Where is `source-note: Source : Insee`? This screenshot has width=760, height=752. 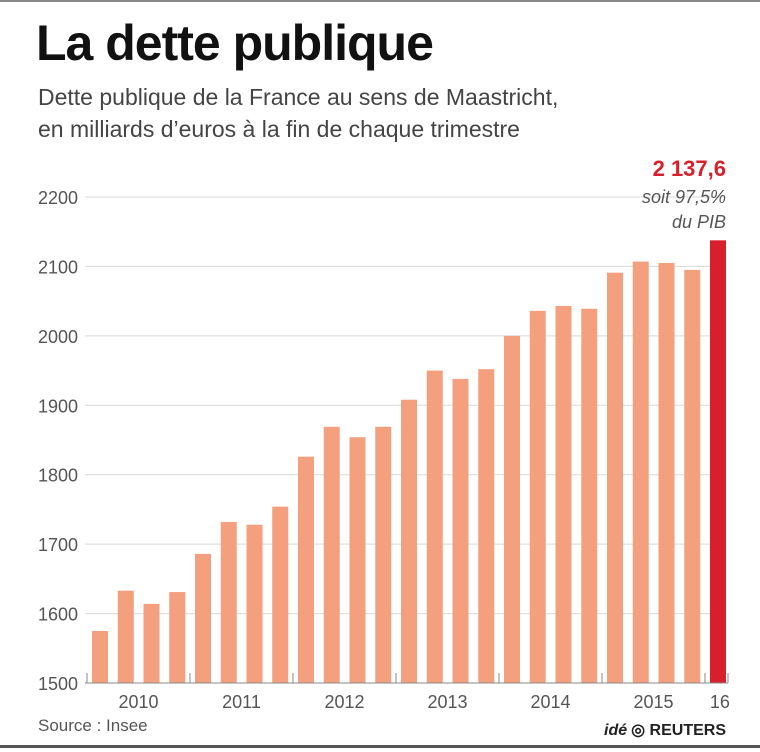 source-note: Source : Insee is located at coordinates (93, 725).